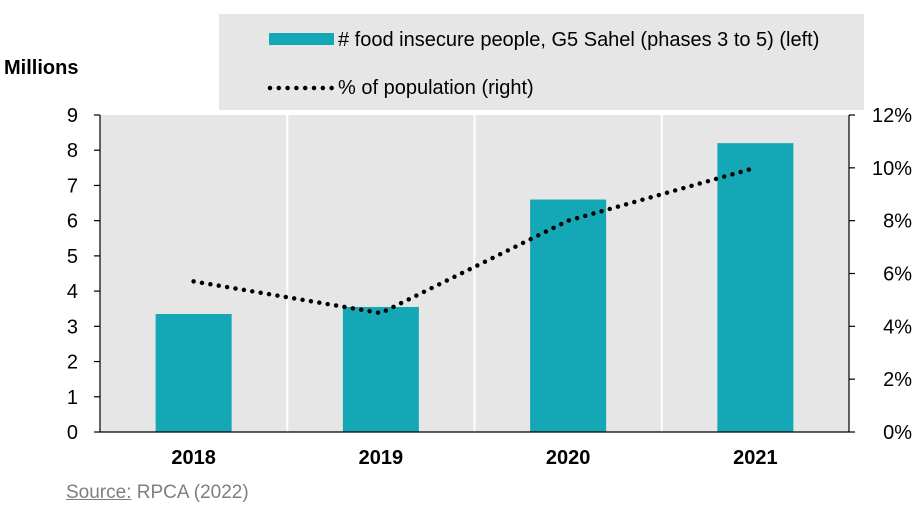 The height and width of the screenshot is (522, 921). Describe the element at coordinates (755, 458) in the screenshot. I see `category-label: 2021` at that location.